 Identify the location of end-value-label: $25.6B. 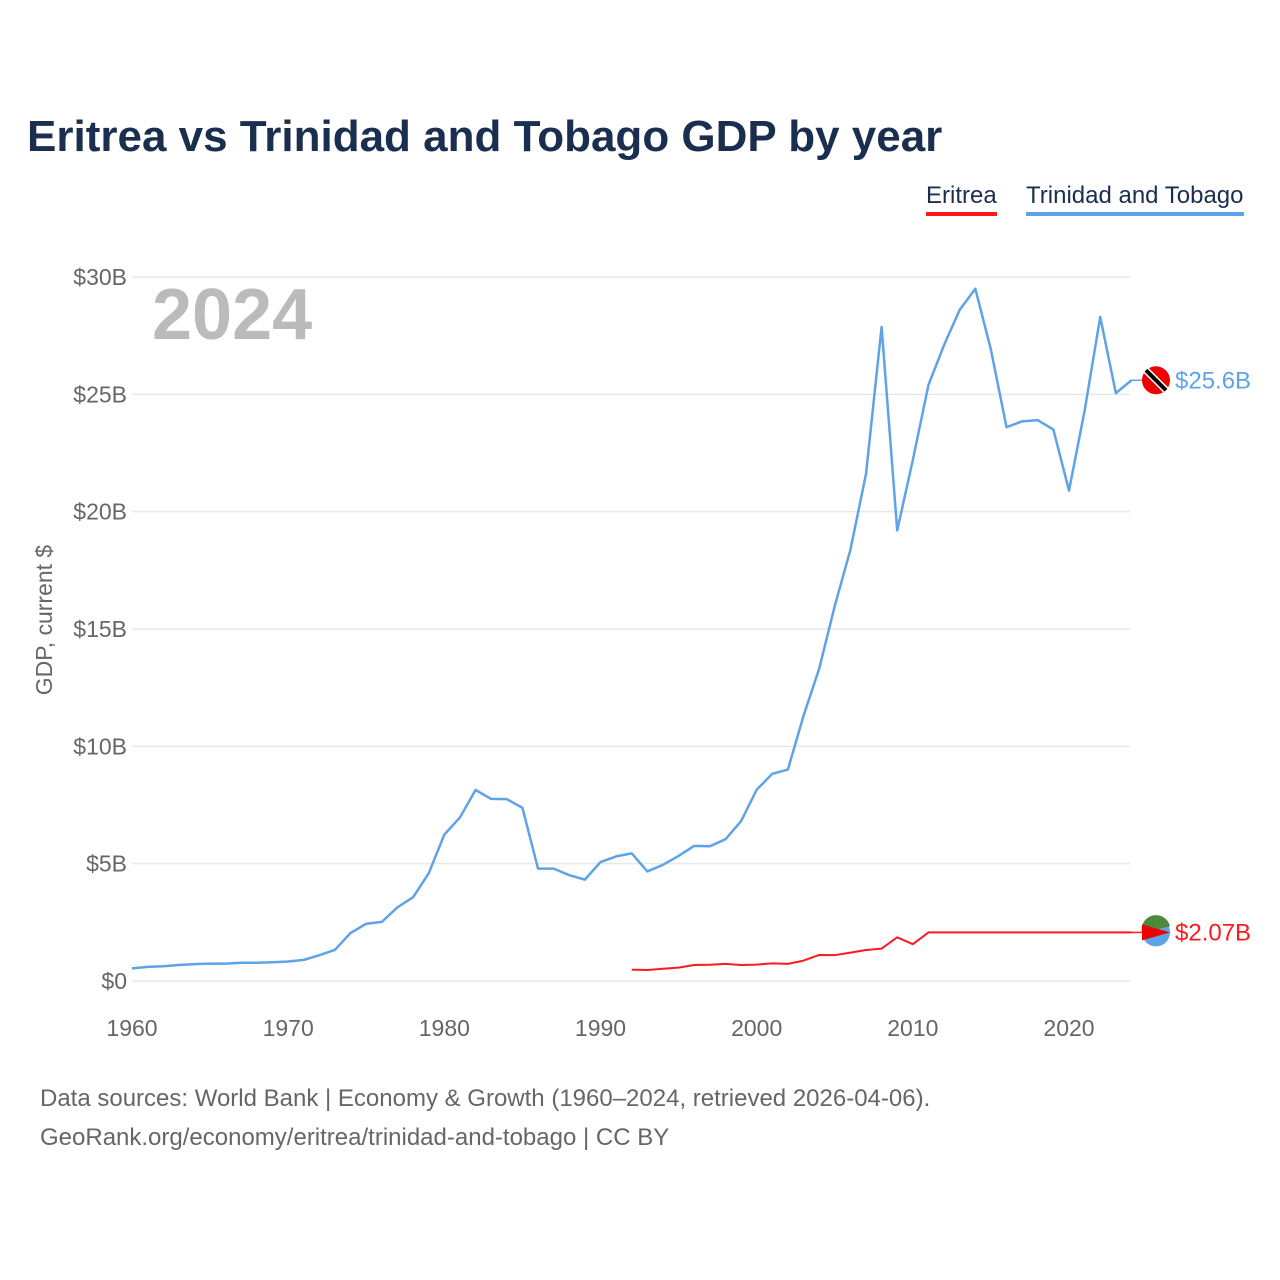
(1213, 380).